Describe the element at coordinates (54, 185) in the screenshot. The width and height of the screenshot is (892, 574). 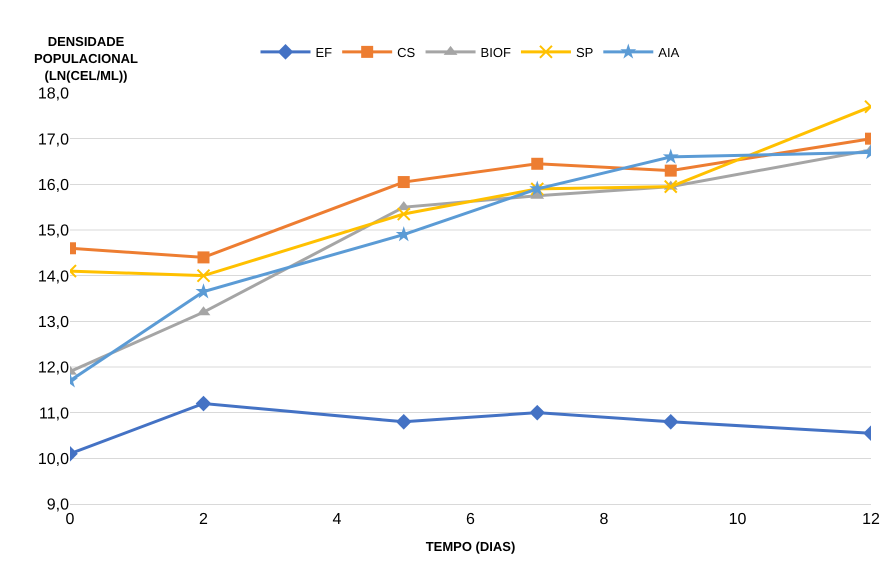
I see `y-tick-label: 16,0` at that location.